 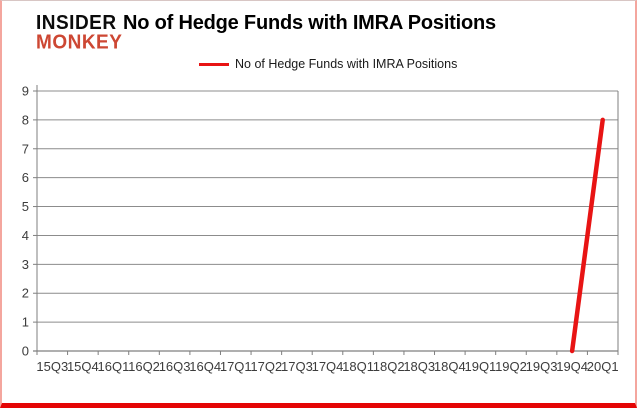 What do you see at coordinates (83, 366) in the screenshot?
I see `x-tick-label: 15Q4` at bounding box center [83, 366].